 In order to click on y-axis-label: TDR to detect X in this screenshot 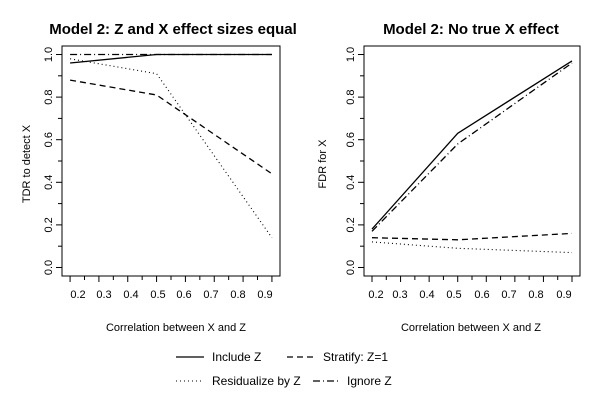, I will do `click(27, 163)`.